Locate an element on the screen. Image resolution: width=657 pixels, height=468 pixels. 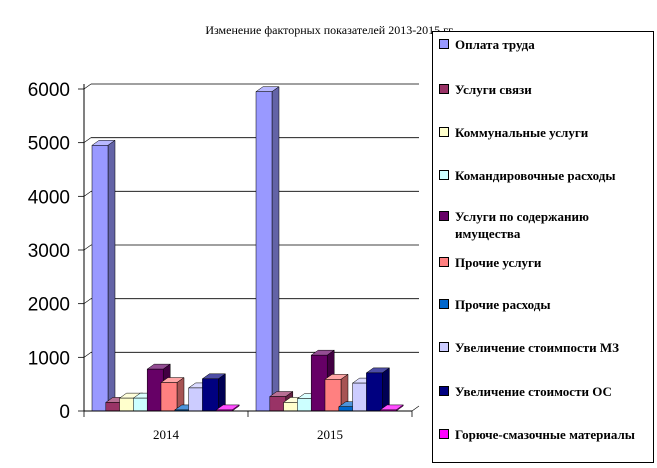
y-tick-label: 5000 is located at coordinates (49, 144).